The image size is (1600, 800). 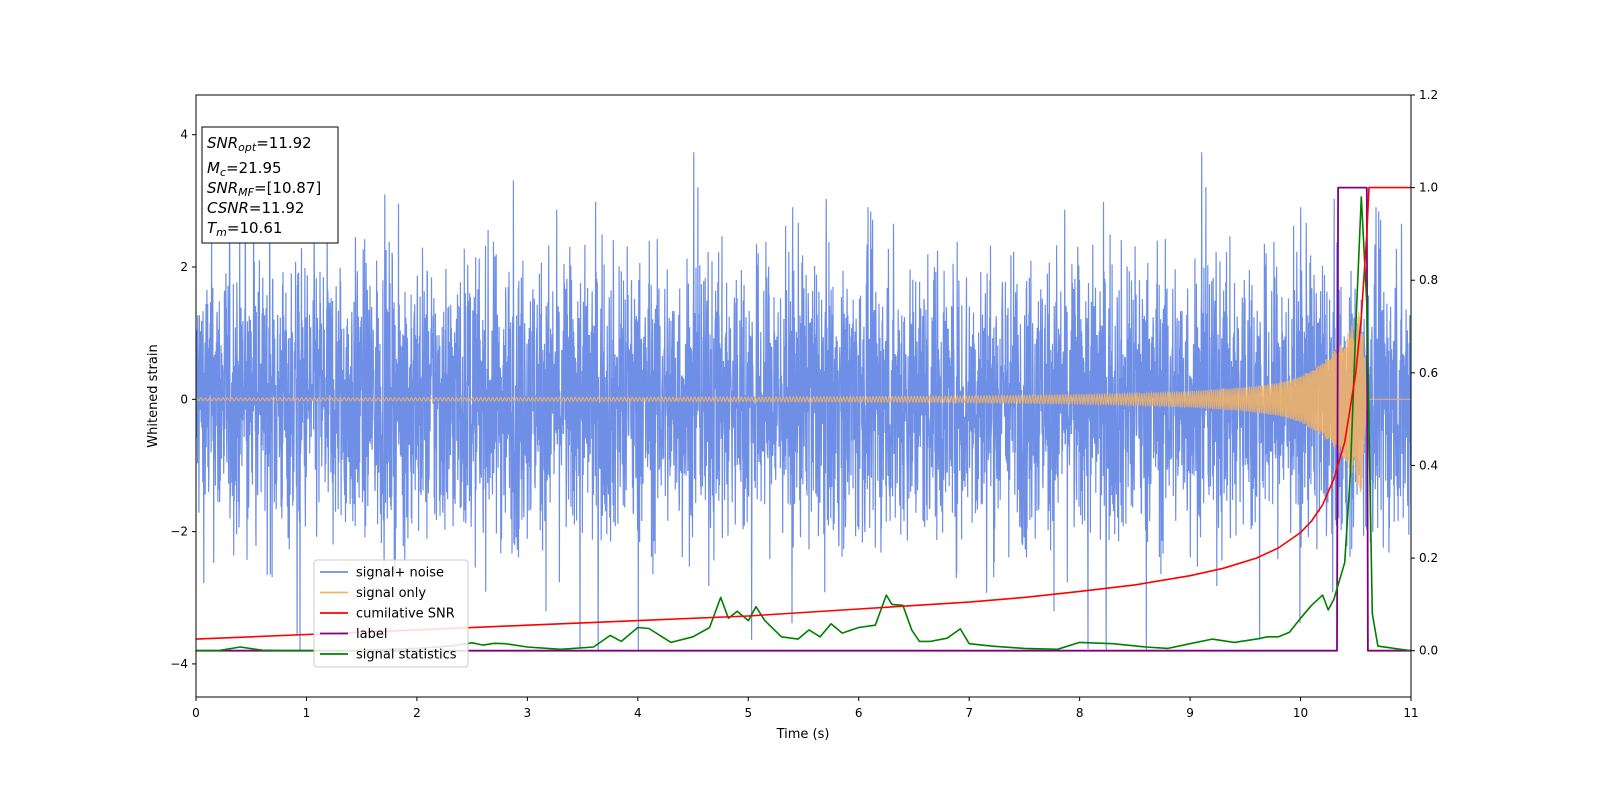 I want to click on legend-item-signal: signal only, so click(x=373, y=593).